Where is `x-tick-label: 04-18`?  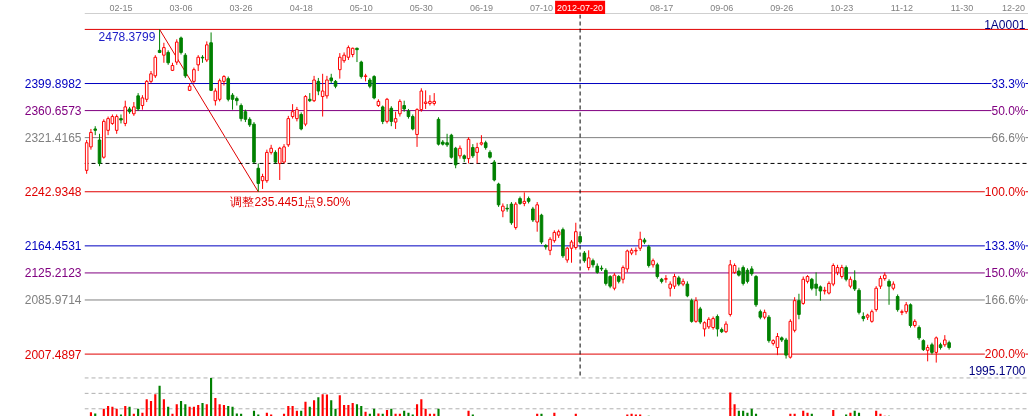
x-tick-label: 04-18 is located at coordinates (301, 7).